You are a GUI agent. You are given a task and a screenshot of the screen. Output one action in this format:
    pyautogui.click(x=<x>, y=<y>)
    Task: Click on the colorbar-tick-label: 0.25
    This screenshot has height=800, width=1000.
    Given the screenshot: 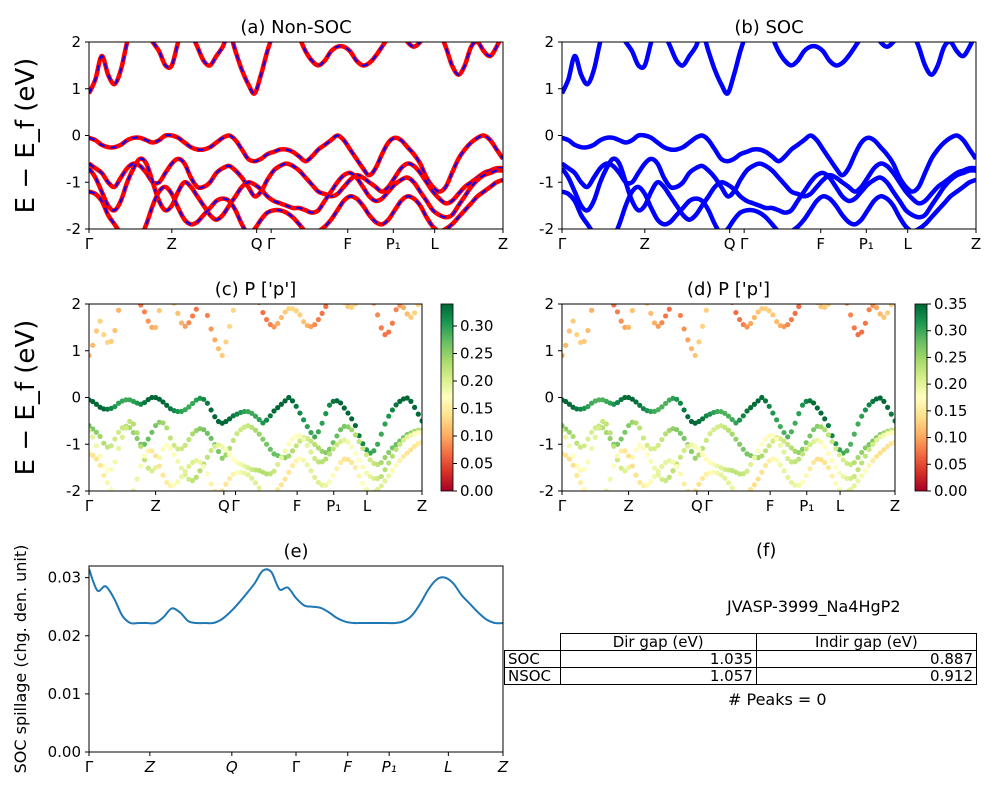 What is the action you would take?
    pyautogui.click(x=476, y=354)
    